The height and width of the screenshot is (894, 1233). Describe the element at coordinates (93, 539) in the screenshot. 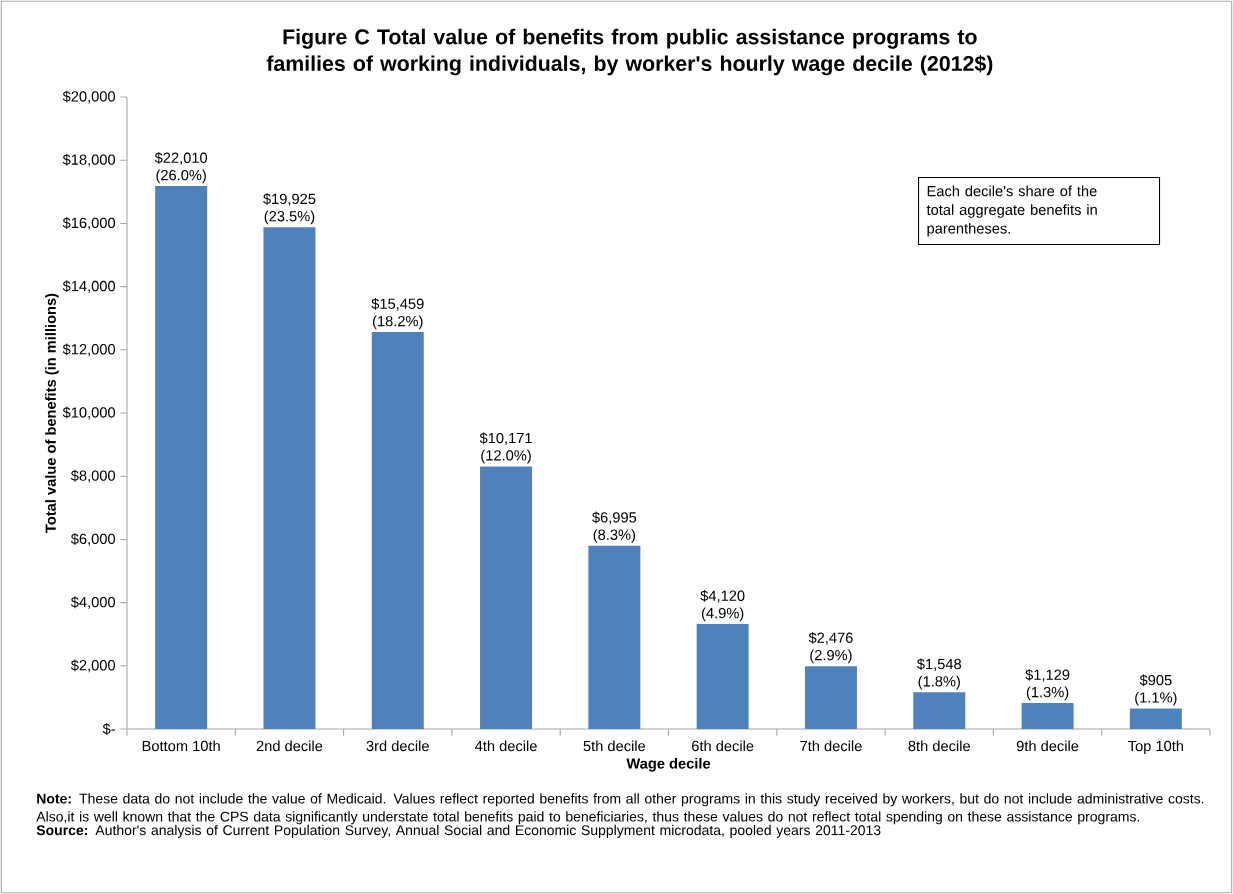

I see `y-tick-label: $6,000` at that location.